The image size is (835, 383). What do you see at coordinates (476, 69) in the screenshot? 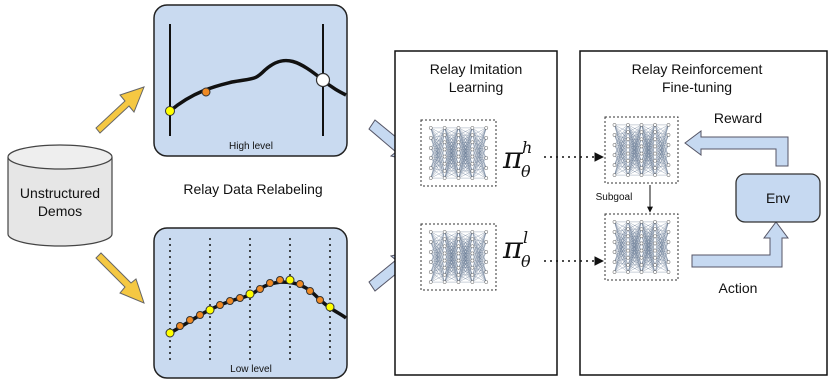
I see `imitation-title-line1: Relay Imitation` at bounding box center [476, 69].